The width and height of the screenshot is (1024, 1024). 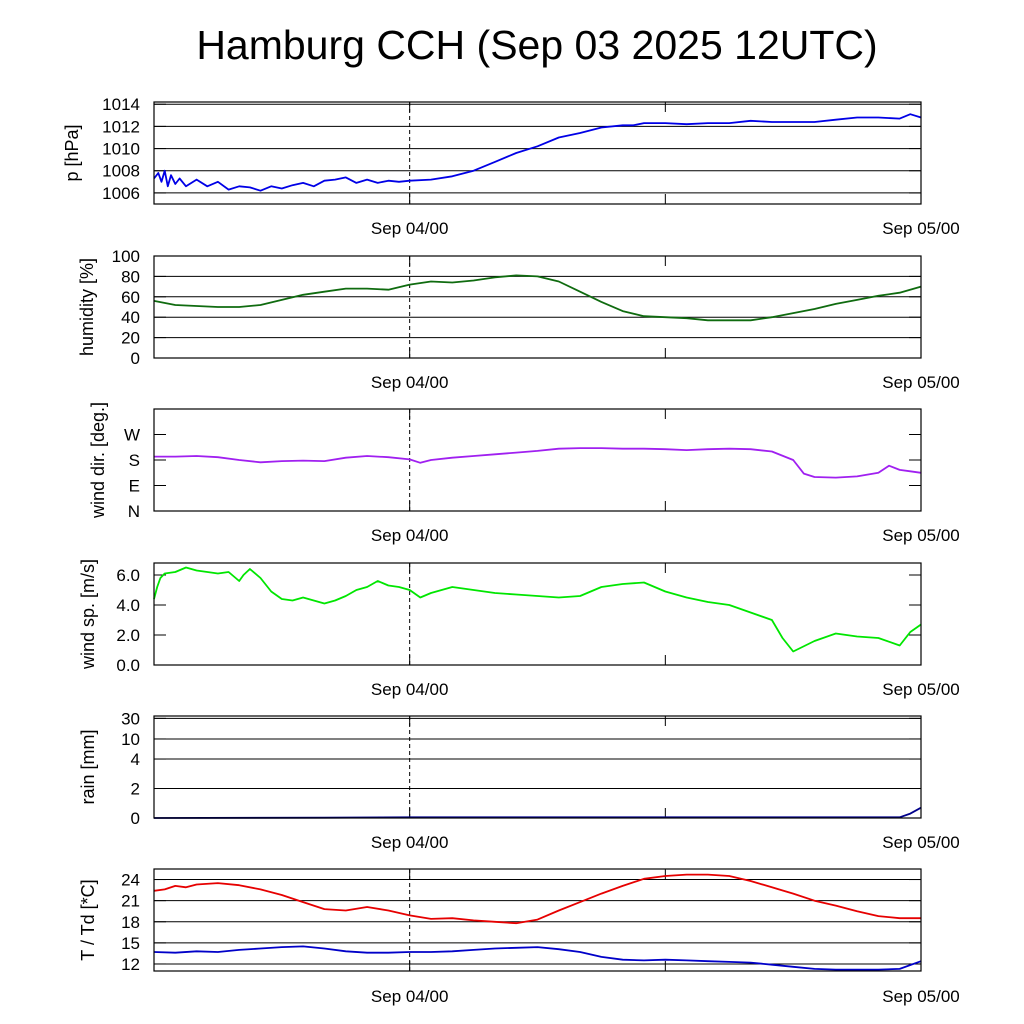 What do you see at coordinates (130, 943) in the screenshot?
I see `y-tick-label: 15` at bounding box center [130, 943].